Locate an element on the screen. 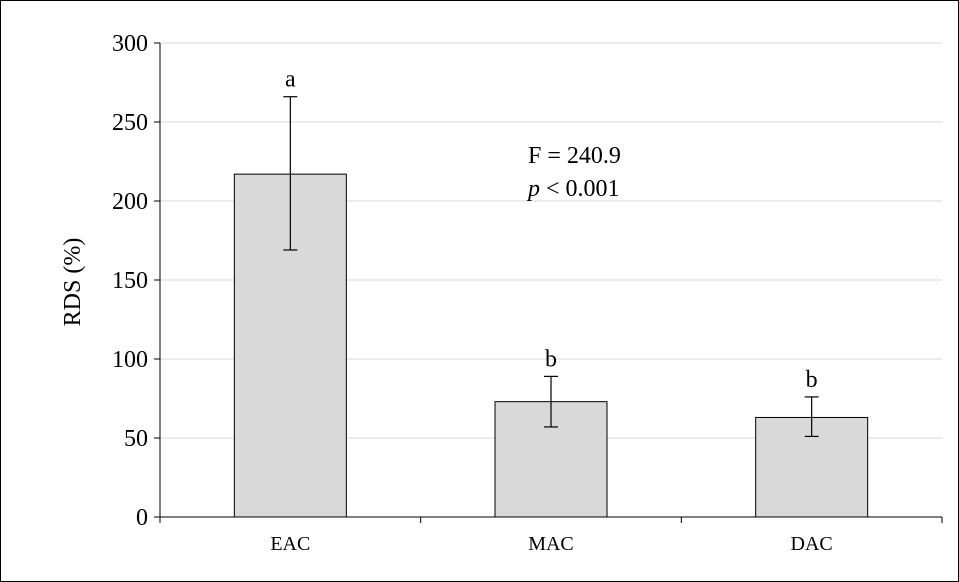 The width and height of the screenshot is (959, 582). p-comparison: < 0.001 is located at coordinates (580, 189).